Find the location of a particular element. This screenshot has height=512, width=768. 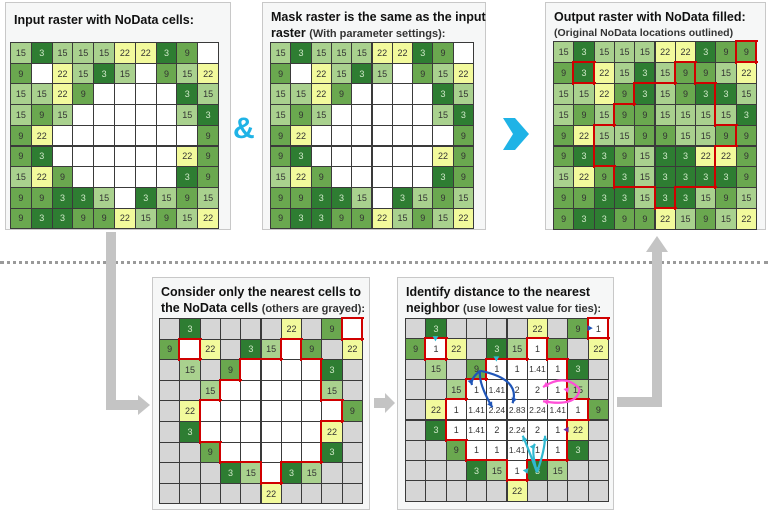

panel-subtitle: (With parameter settings): is located at coordinates (377, 34).